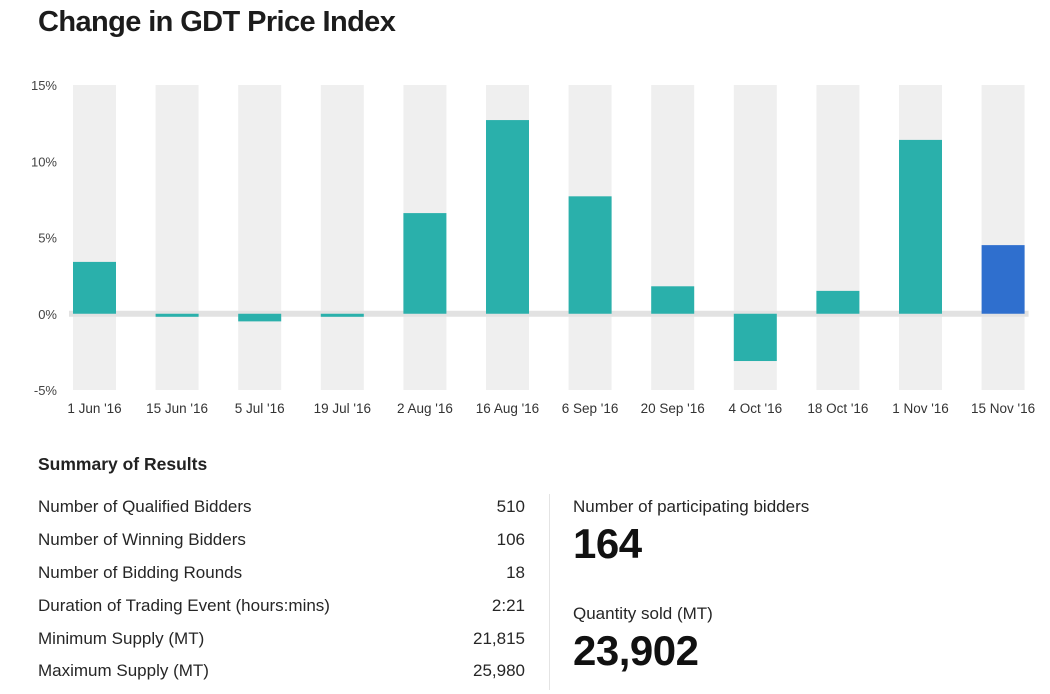 Image resolution: width=1050 pixels, height=694 pixels. I want to click on x-tick-label: 4 Oct '16, so click(755, 408).